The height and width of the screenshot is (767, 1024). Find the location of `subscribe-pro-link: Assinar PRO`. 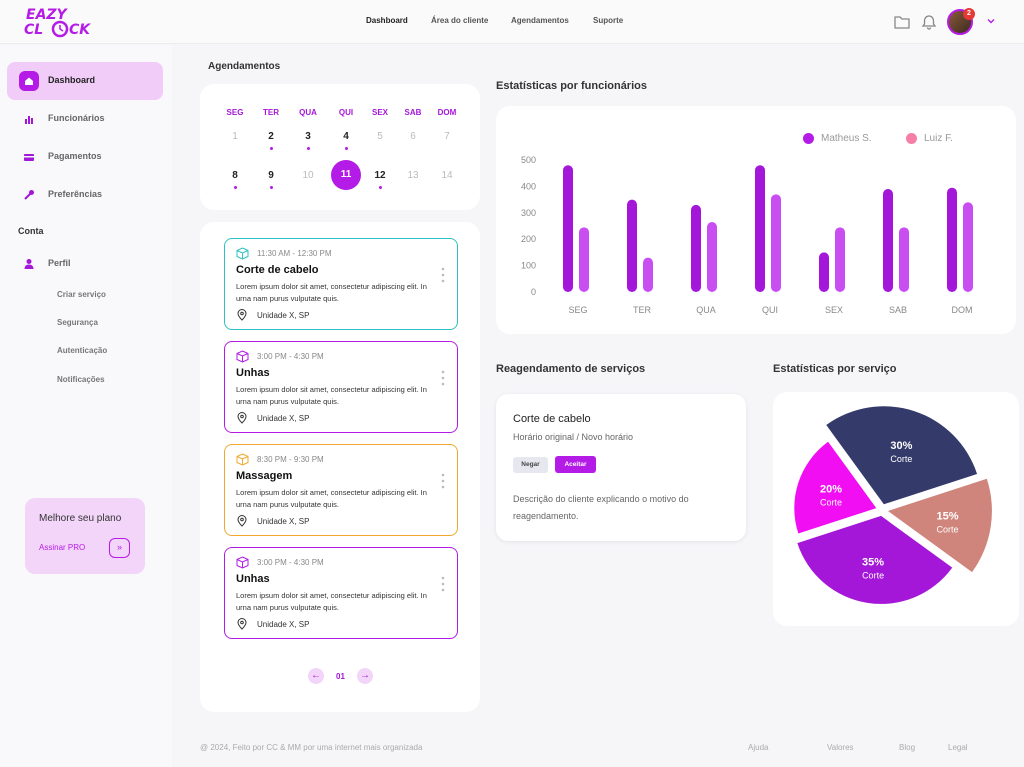

subscribe-pro-link: Assinar PRO is located at coordinates (62, 547).